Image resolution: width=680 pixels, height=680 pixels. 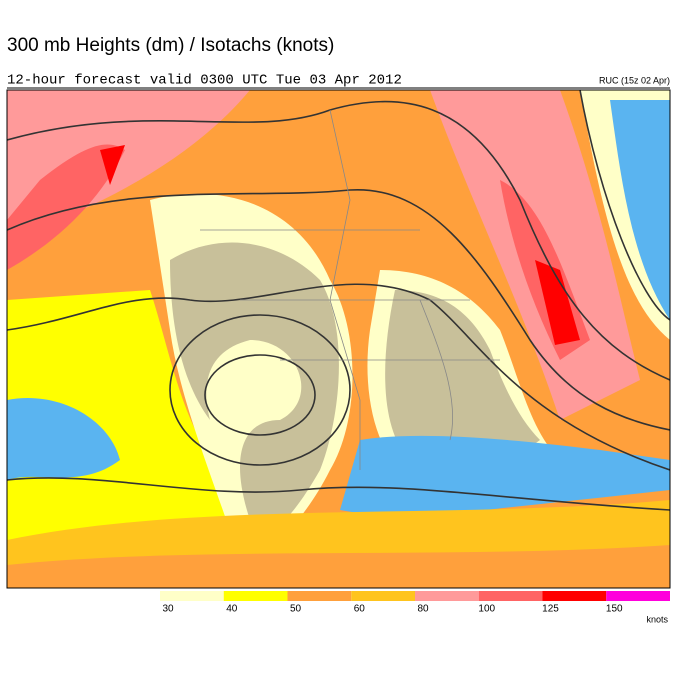 I want to click on colorbar-units: knots, so click(x=657, y=619).